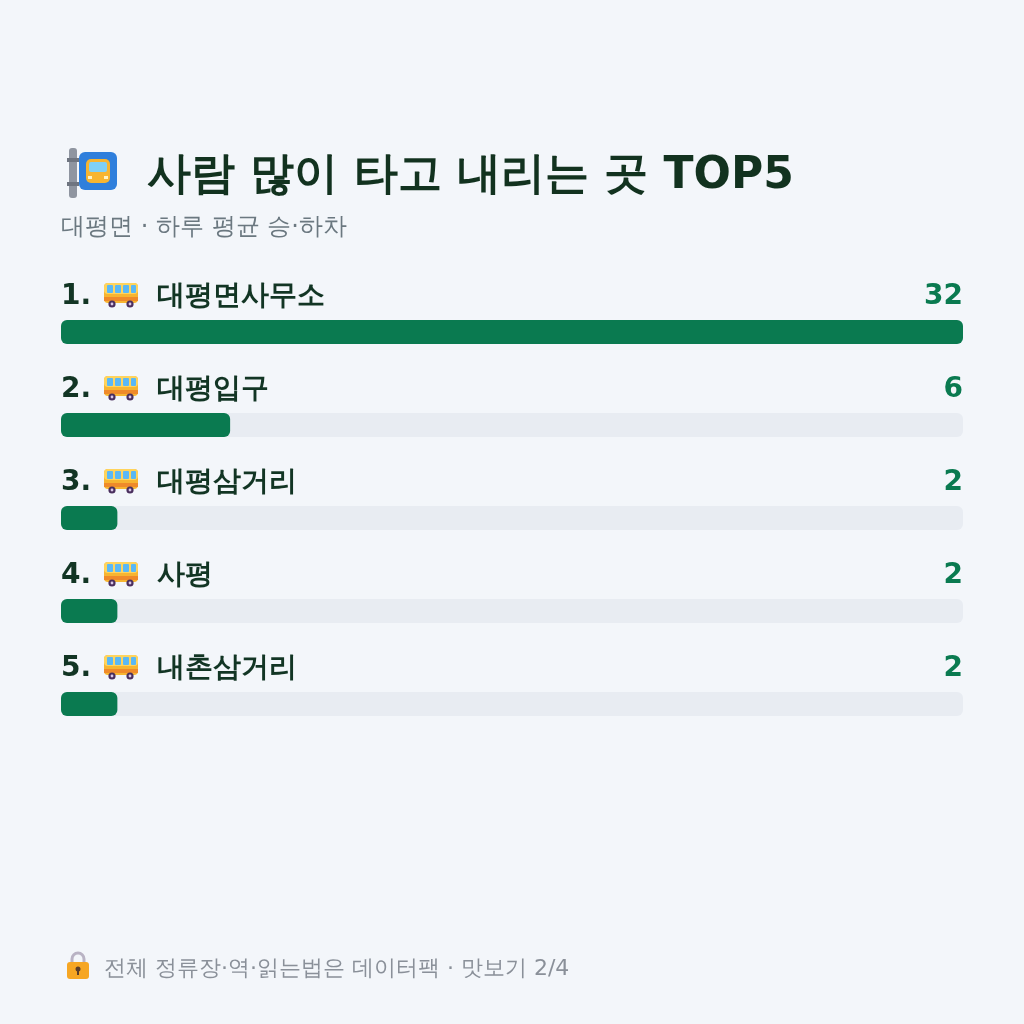 The width and height of the screenshot is (1024, 1024). I want to click on chart-subtitle: 대평면 · 하루 평균 승·하차, so click(204, 226).